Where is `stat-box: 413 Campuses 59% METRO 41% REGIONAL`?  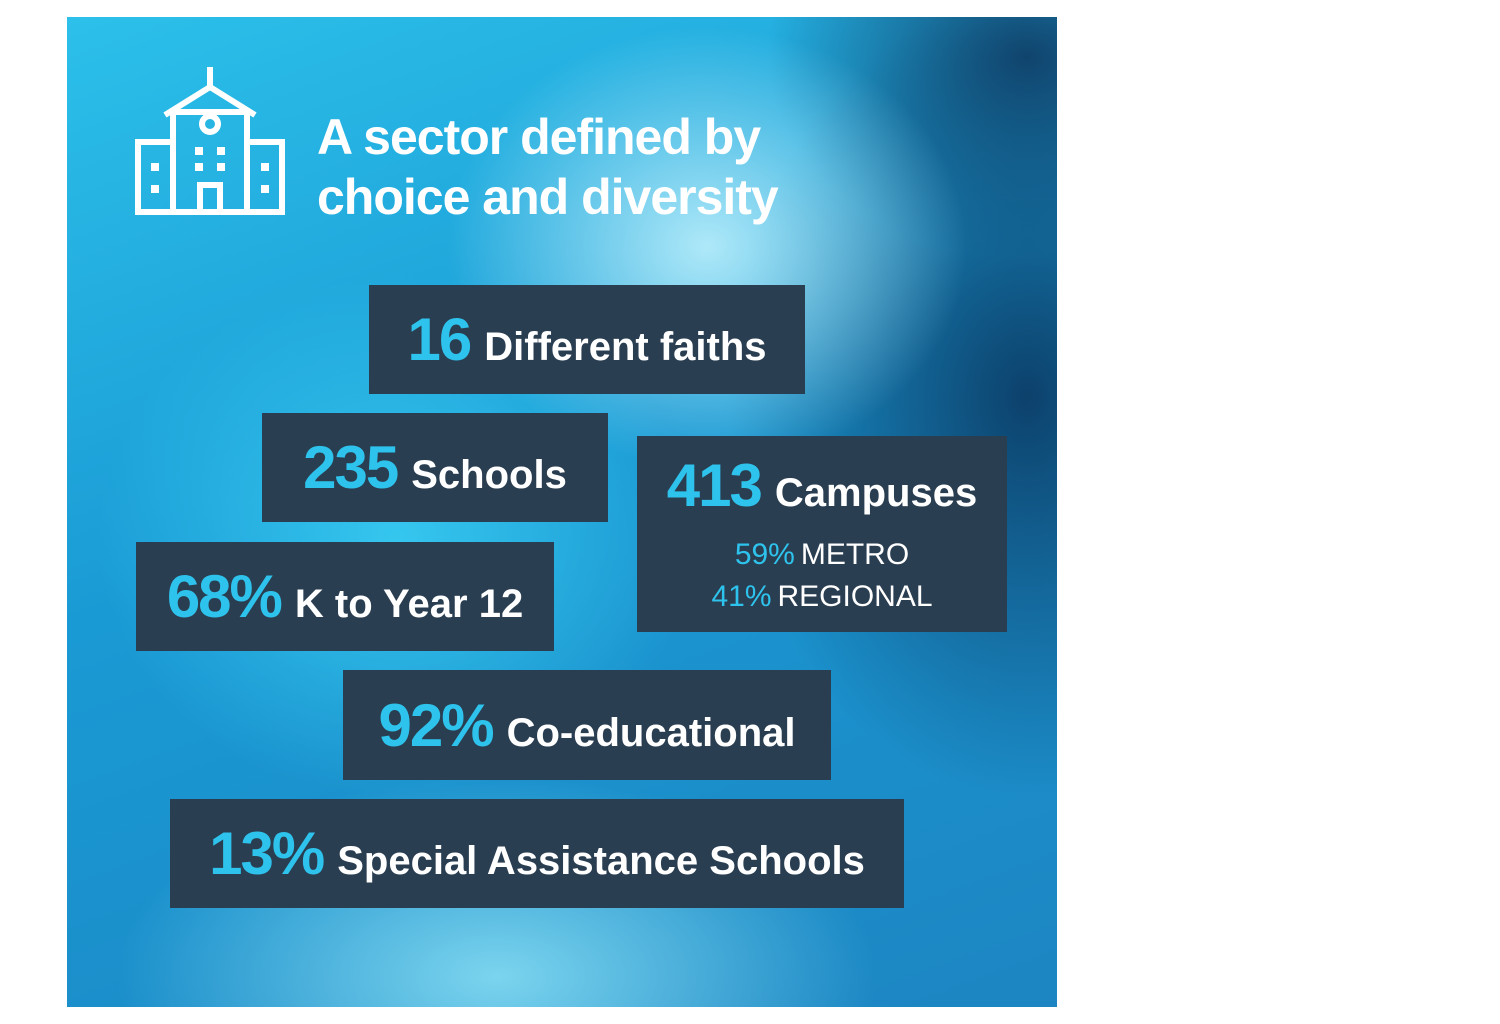
stat-box: 413 Campuses 59% METRO 41% REGIONAL is located at coordinates (822, 534).